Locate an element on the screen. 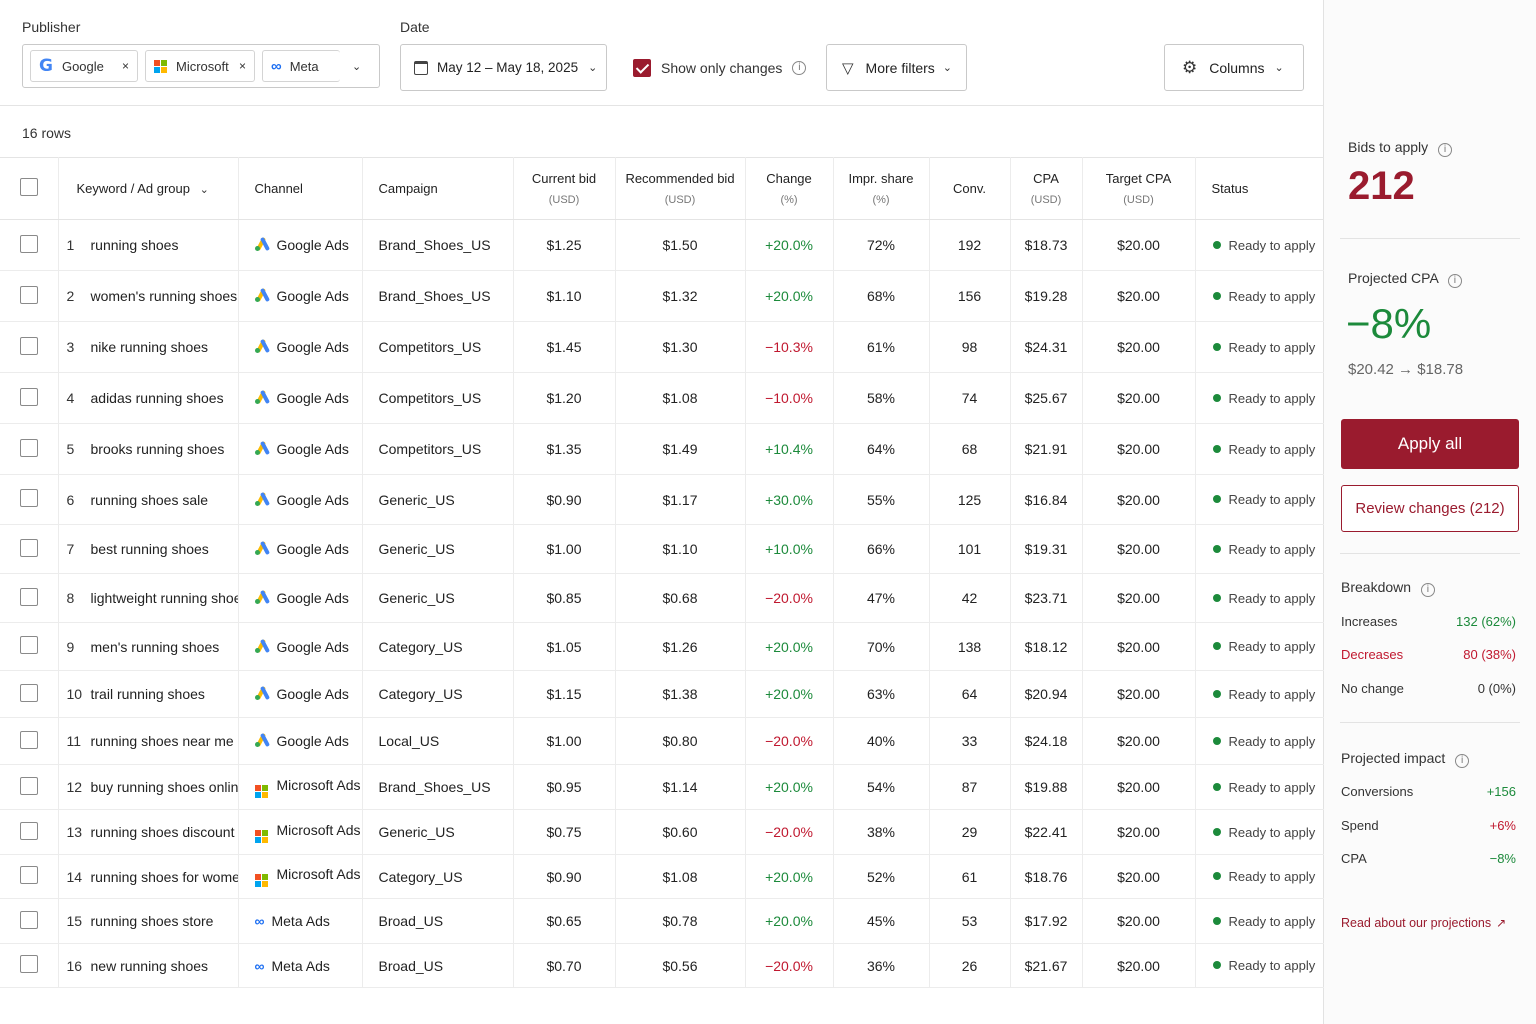 The height and width of the screenshot is (1024, 1536). header-recommended-bid: Recommended bid (USD) is located at coordinates (680, 188).